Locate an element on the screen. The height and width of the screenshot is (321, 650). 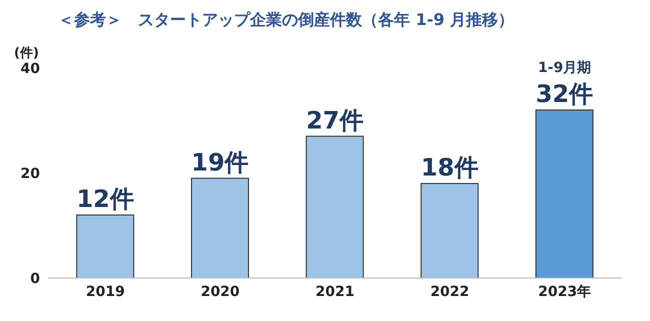
annotation: 1-9月期 is located at coordinates (565, 68).